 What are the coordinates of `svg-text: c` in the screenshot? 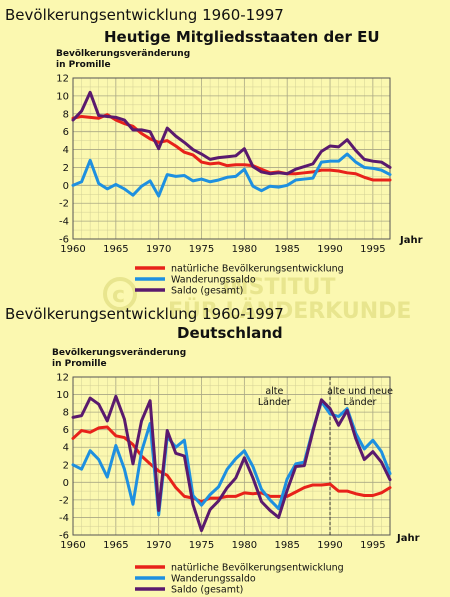 It's located at (118, 295).